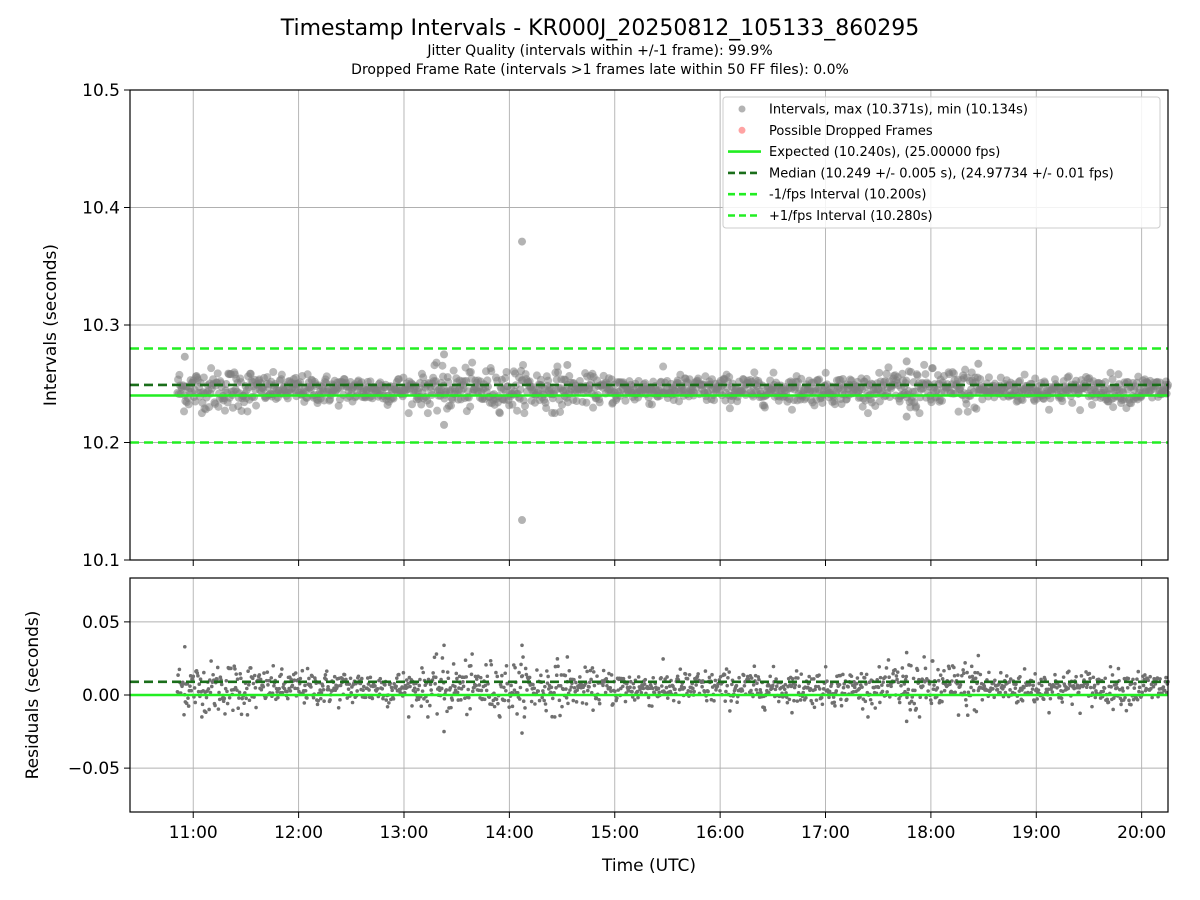 This screenshot has height=900, width=1200. I want to click on legend-label-4: -1/fps Interval (10.200s), so click(847, 195).